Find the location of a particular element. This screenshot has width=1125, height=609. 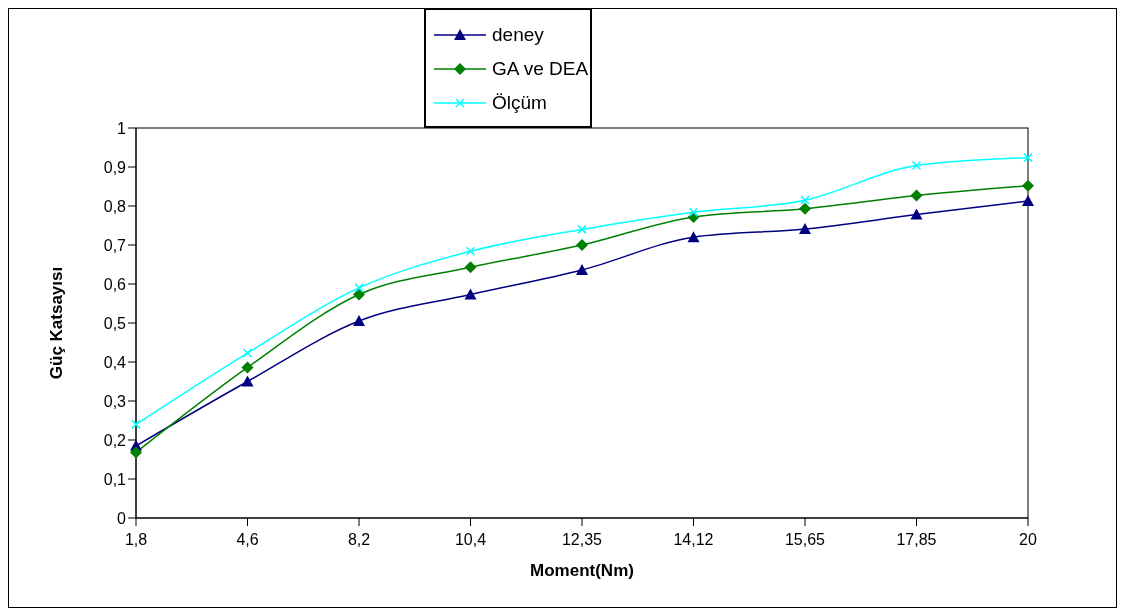

x-tick-label: 8,2 is located at coordinates (359, 540).